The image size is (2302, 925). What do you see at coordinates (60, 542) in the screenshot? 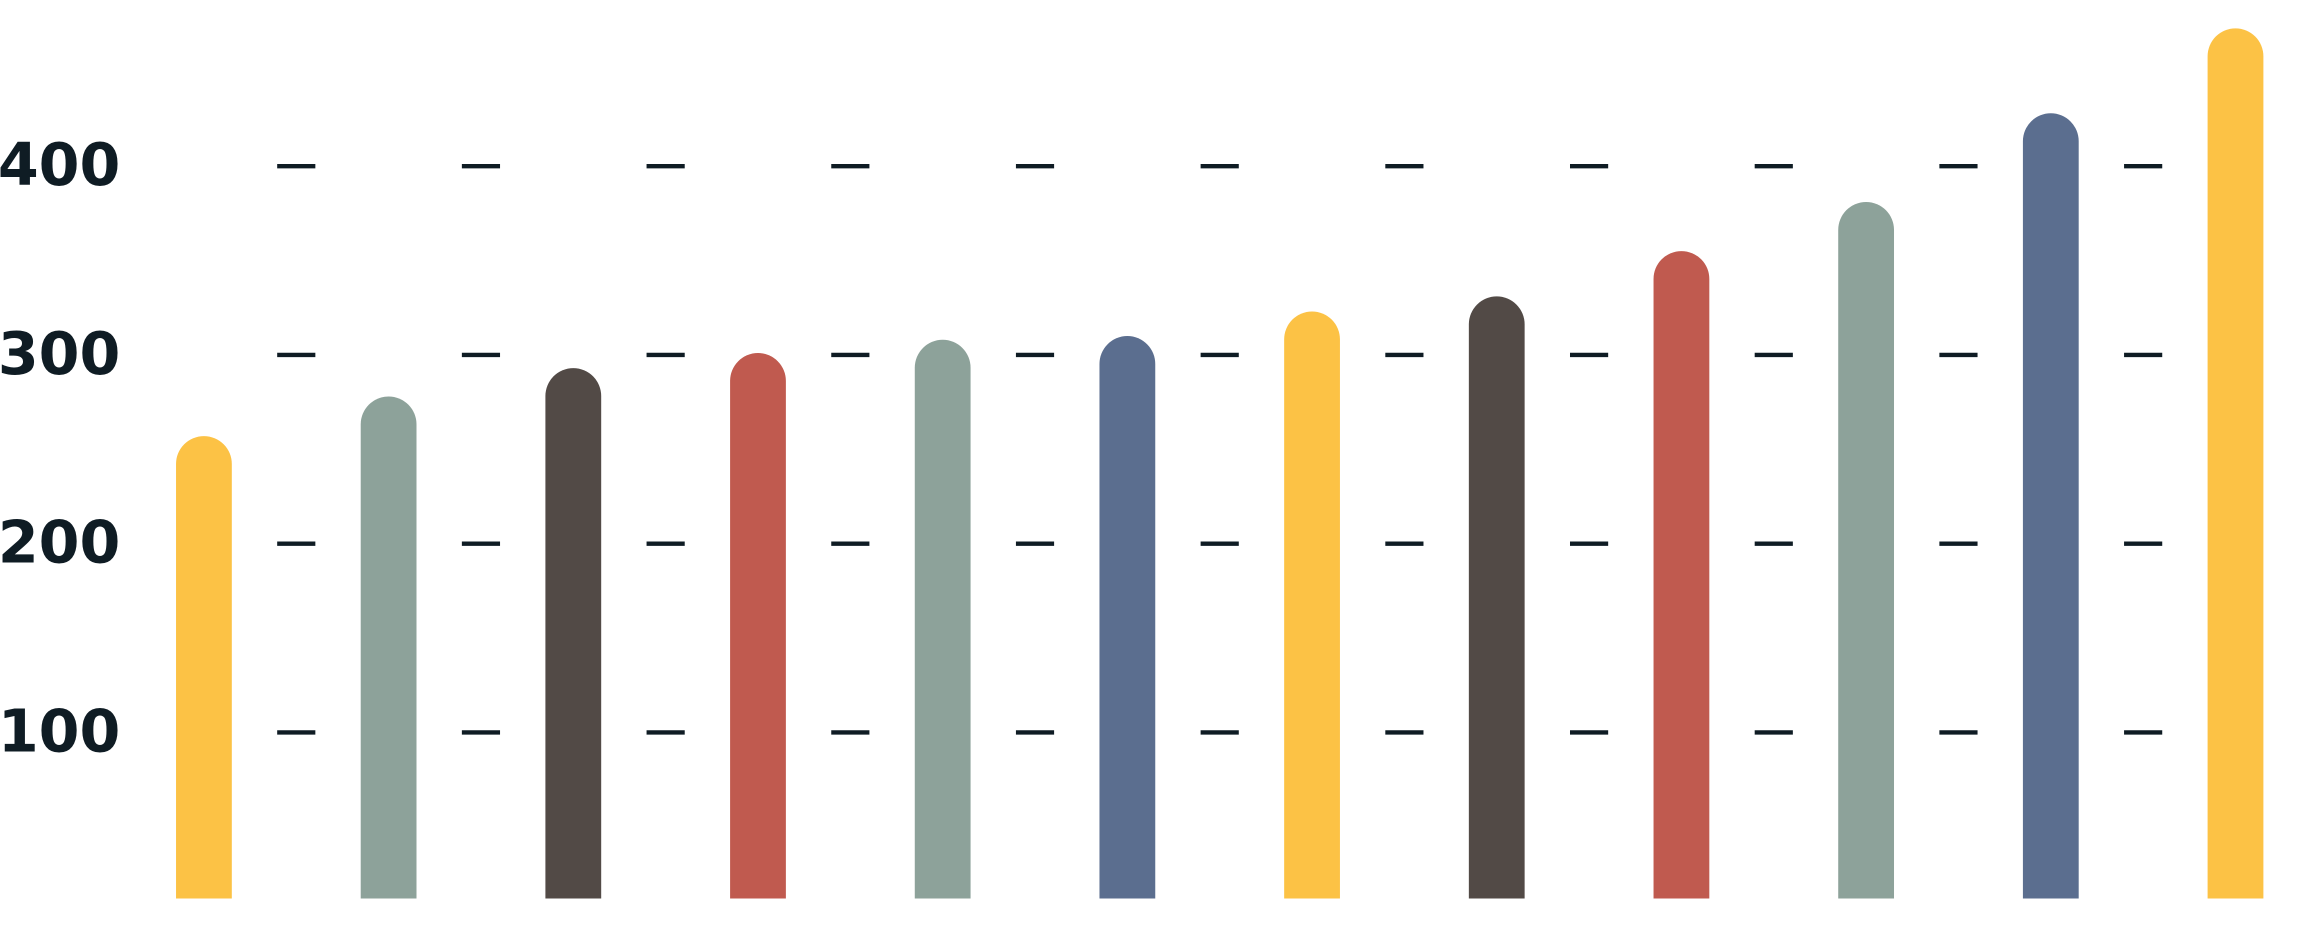
I see `y-tick-label: 200` at bounding box center [60, 542].